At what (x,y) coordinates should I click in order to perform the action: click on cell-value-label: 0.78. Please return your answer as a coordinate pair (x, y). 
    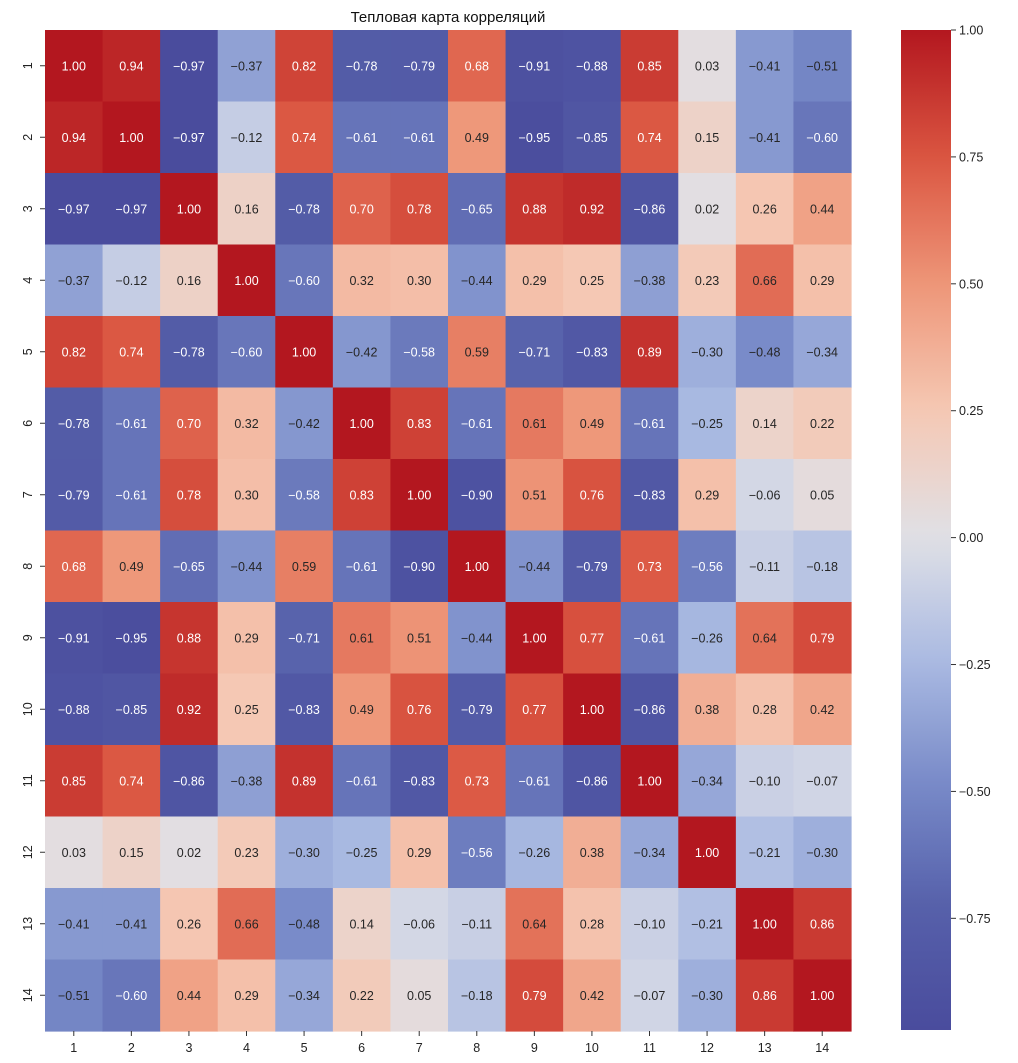
    Looking at the image, I should click on (419, 209).